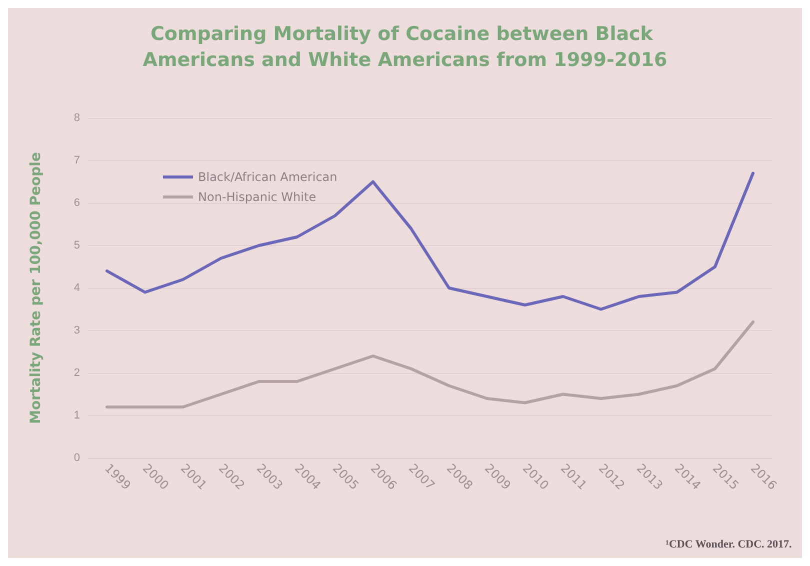 Image resolution: width=810 pixels, height=566 pixels. Describe the element at coordinates (77, 288) in the screenshot. I see `y-tick-label: 4` at that location.